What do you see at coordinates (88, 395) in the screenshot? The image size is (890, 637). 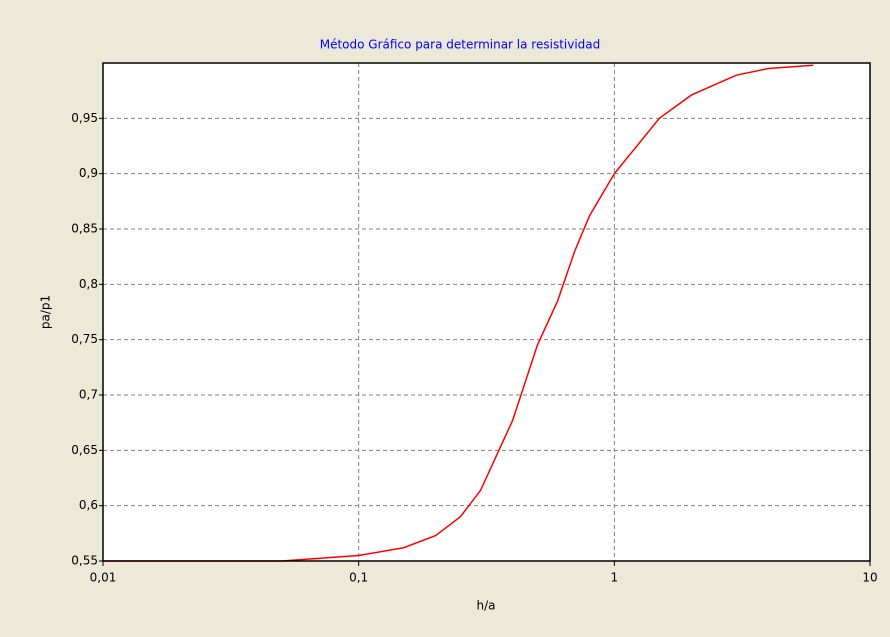 I see `y-tick-label: 0,7` at bounding box center [88, 395].